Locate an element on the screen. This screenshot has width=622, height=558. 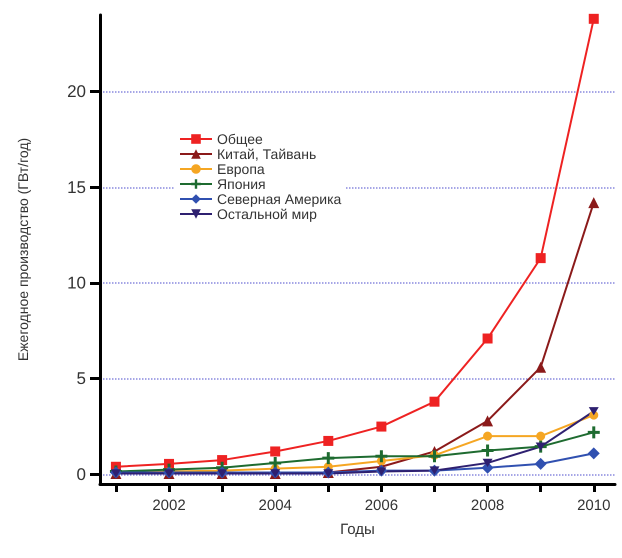
x-tick-label: 2010 is located at coordinates (593, 505).